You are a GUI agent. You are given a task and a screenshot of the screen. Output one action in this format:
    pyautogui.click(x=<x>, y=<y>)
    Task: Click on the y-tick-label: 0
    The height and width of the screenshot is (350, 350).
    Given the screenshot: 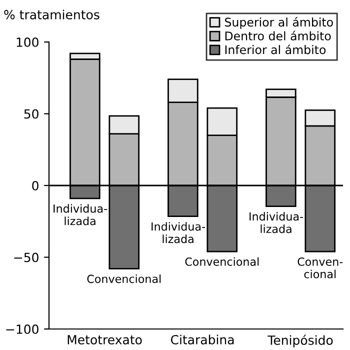 What is the action you would take?
    pyautogui.click(x=35, y=185)
    